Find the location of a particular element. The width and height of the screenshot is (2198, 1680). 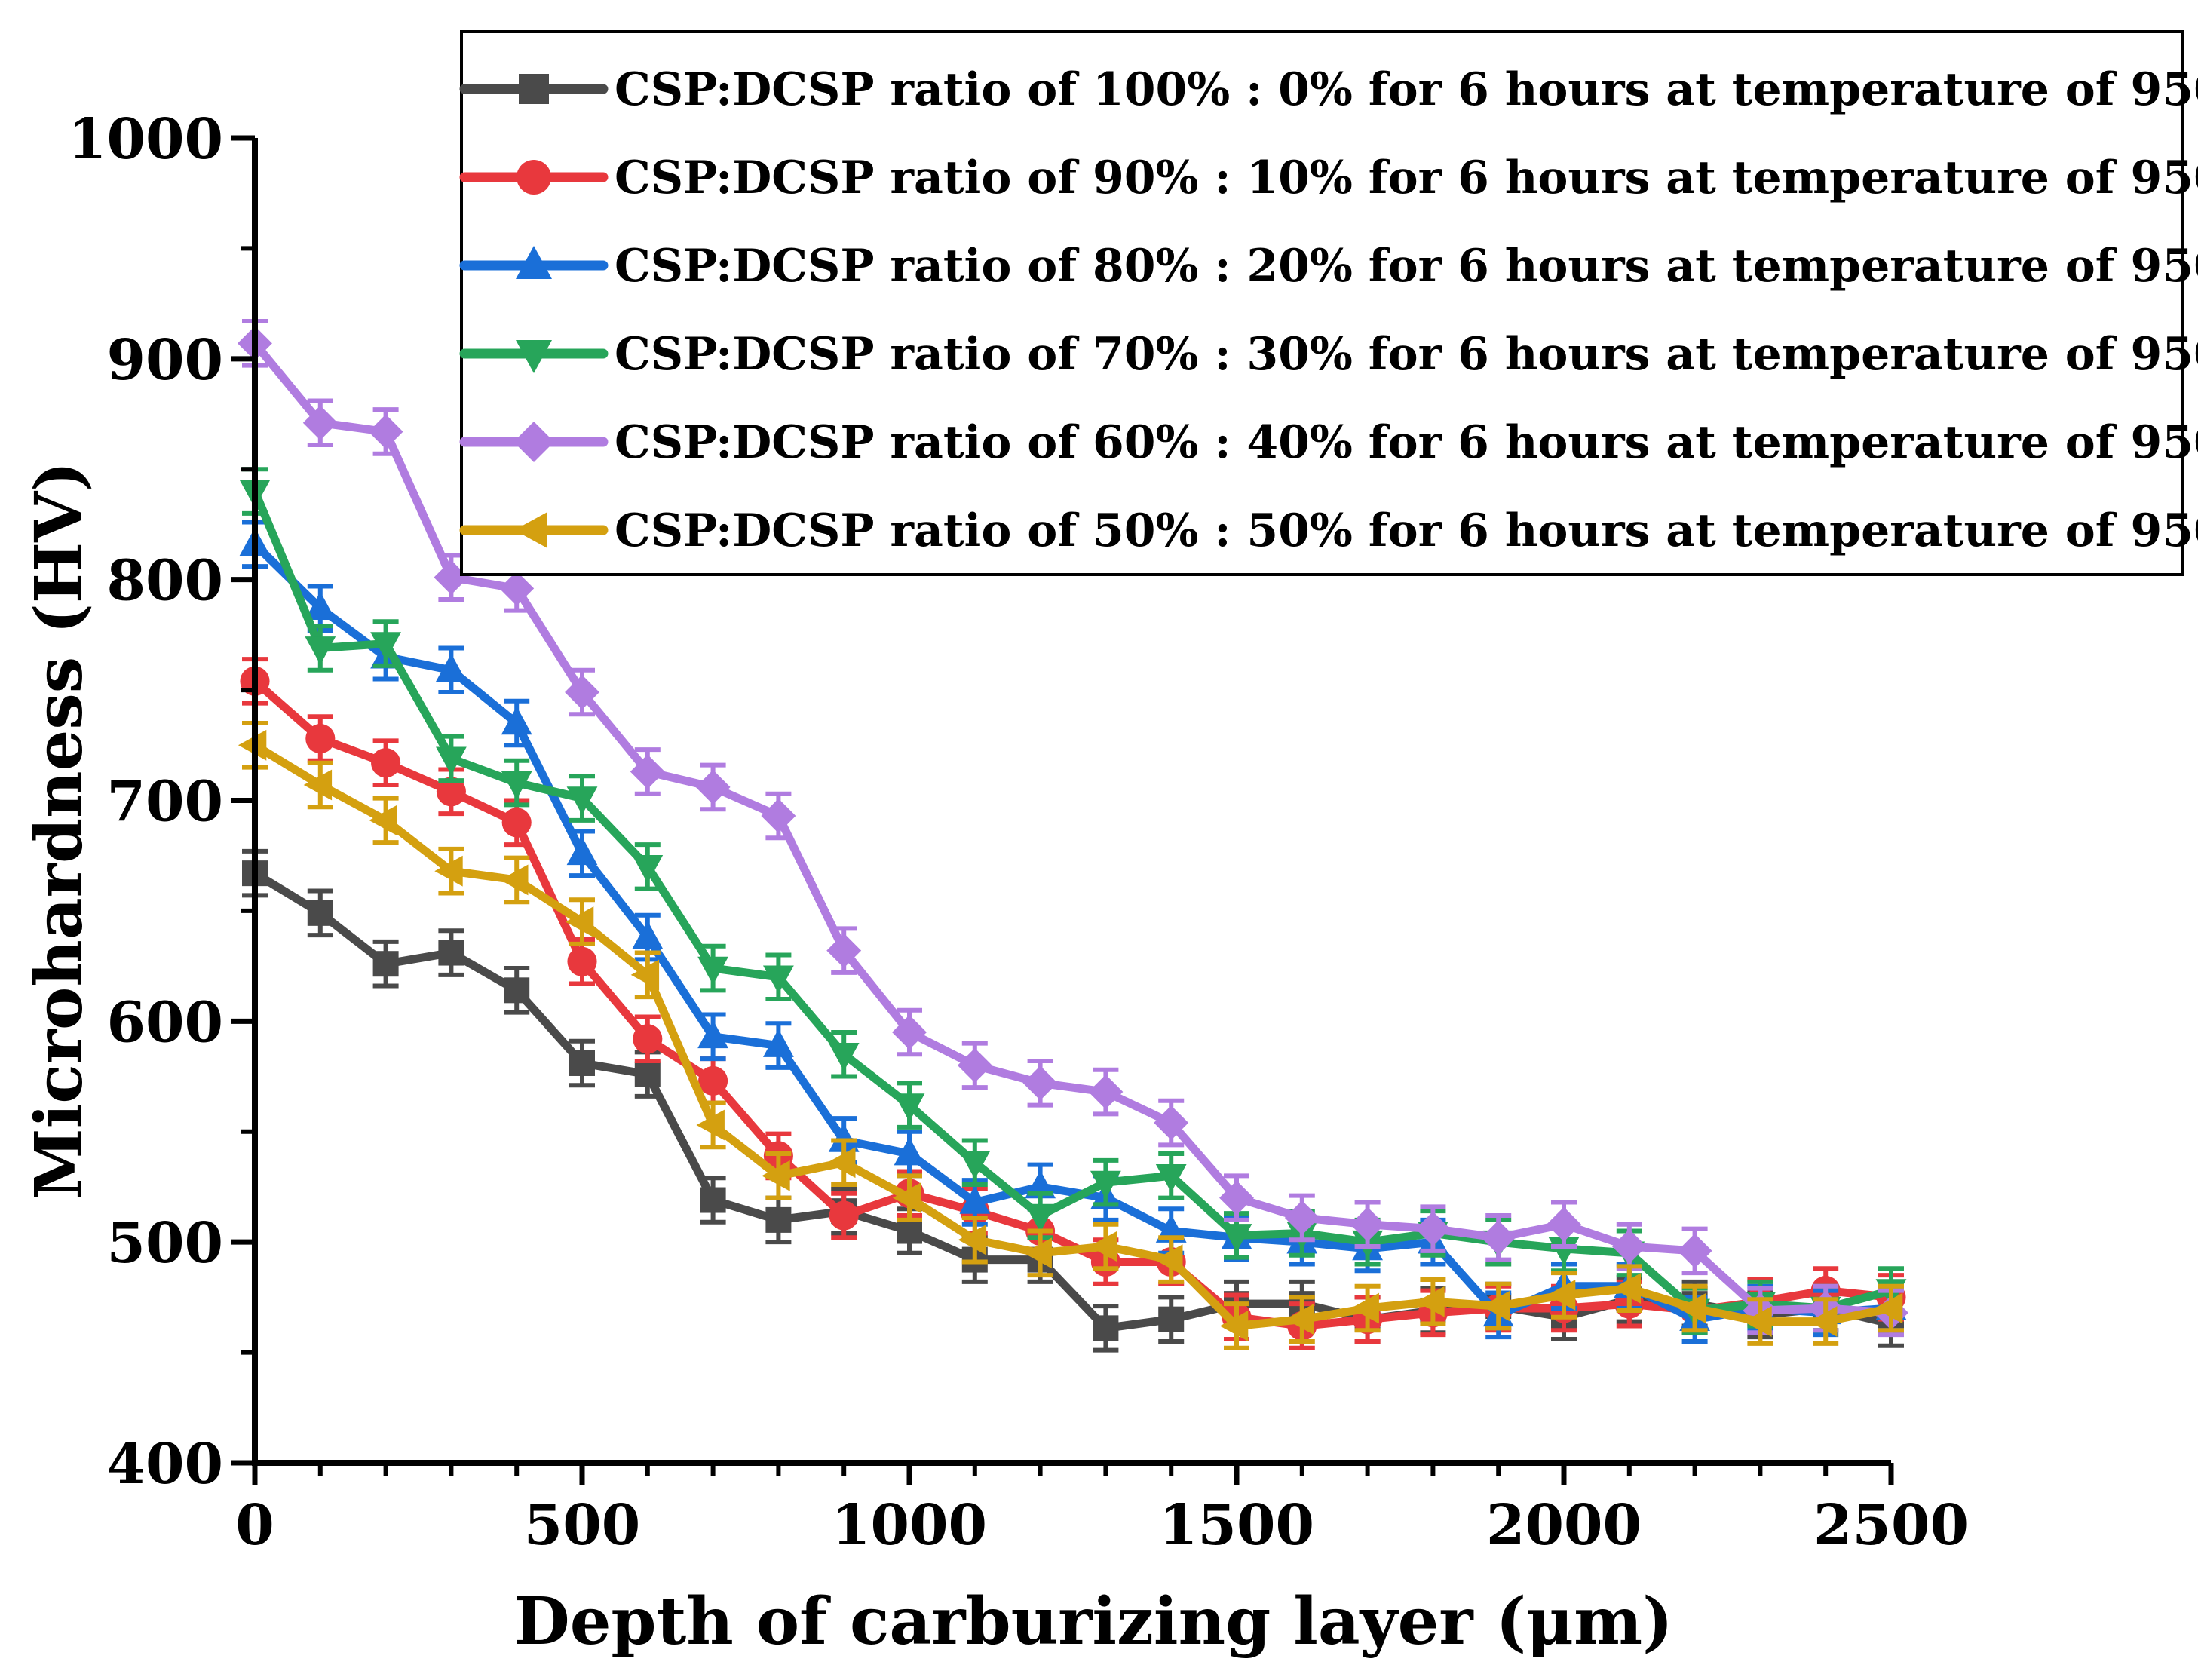

x-tick-label: 0 is located at coordinates (254, 1525).